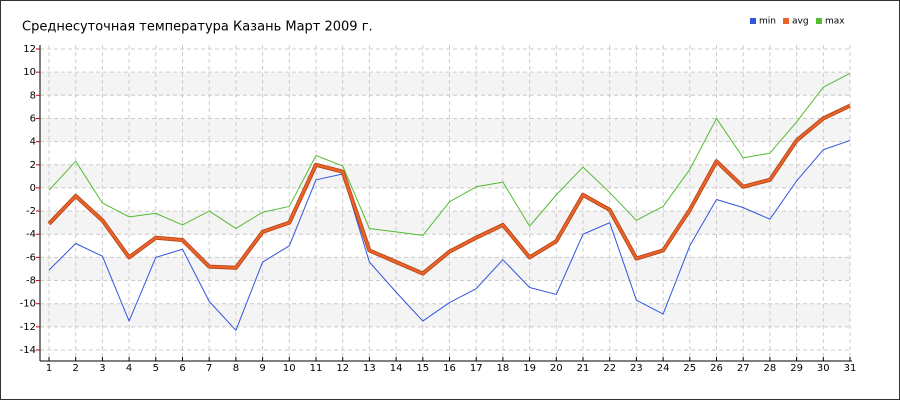 This screenshot has width=900, height=400. I want to click on x-tick-label: 5, so click(156, 368).